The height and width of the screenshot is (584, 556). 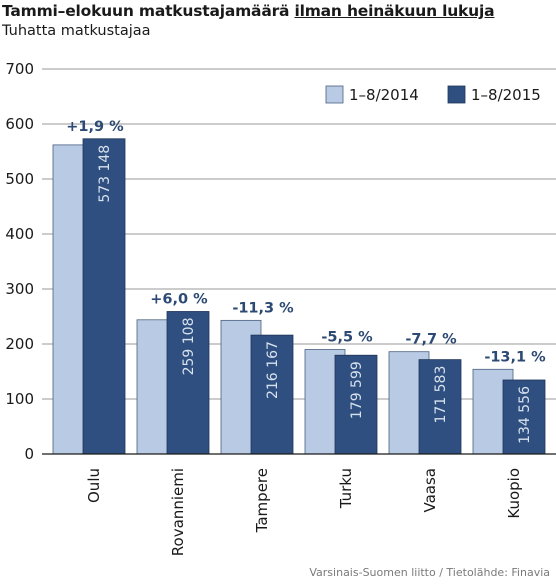 I want to click on change-label: -11,3 %, so click(x=263, y=308).